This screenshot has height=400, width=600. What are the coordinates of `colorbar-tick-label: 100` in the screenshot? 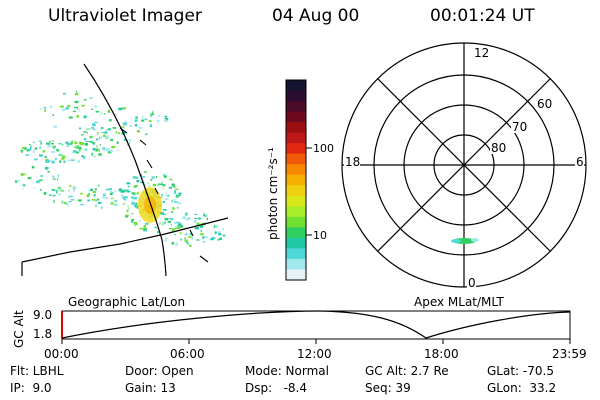 It's located at (323, 148).